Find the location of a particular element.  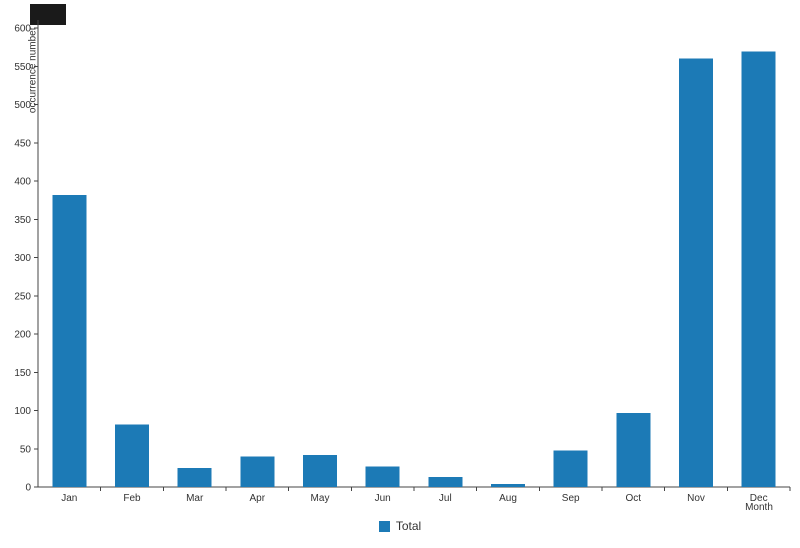

x-tick-label: Oct is located at coordinates (634, 498).